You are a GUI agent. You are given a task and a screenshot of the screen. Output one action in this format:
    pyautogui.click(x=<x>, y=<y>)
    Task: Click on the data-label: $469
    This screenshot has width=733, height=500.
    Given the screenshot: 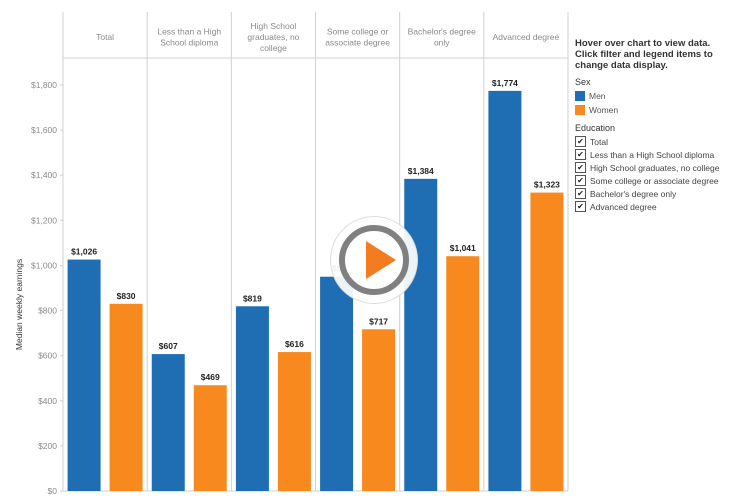 What is the action you would take?
    pyautogui.click(x=210, y=377)
    